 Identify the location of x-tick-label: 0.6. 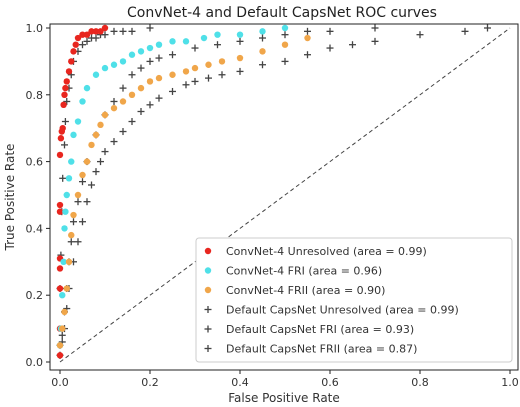
(330, 382).